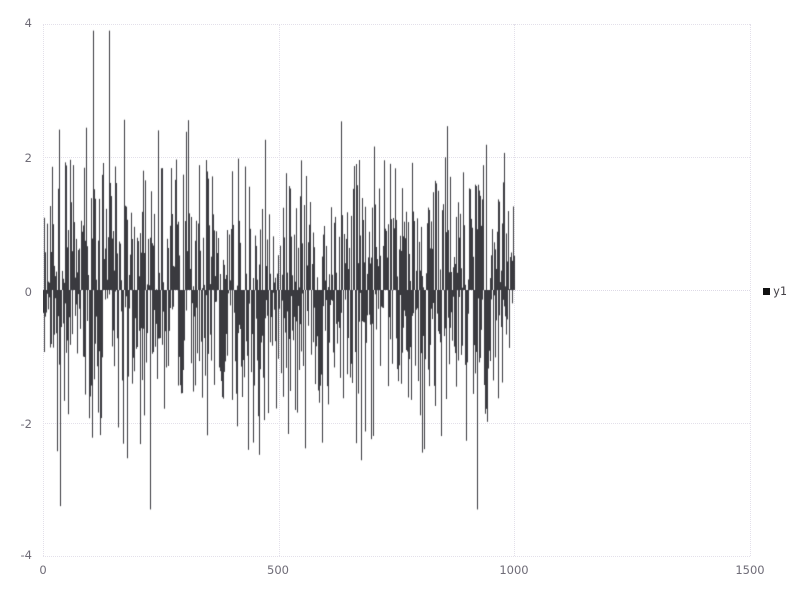 This screenshot has height=600, width=800. What do you see at coordinates (28, 158) in the screenshot?
I see `y-axis-tick-label: 2` at bounding box center [28, 158].